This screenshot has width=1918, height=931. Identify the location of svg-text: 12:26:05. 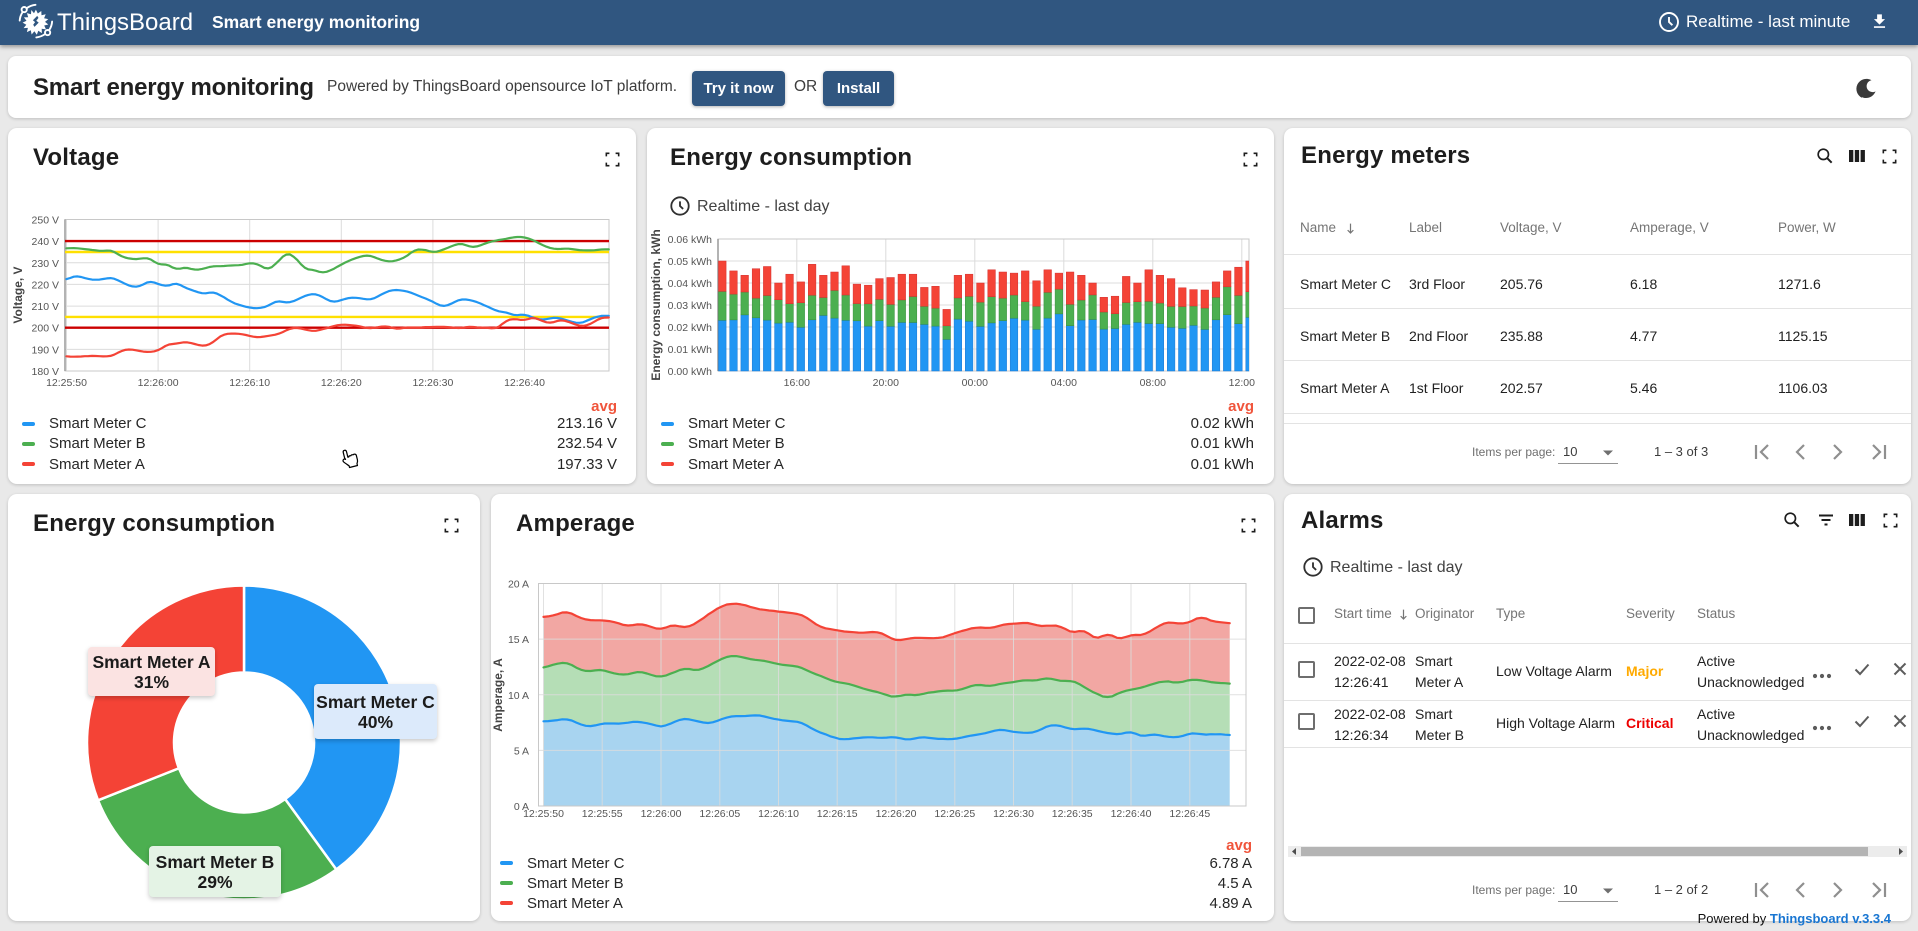
(719, 814).